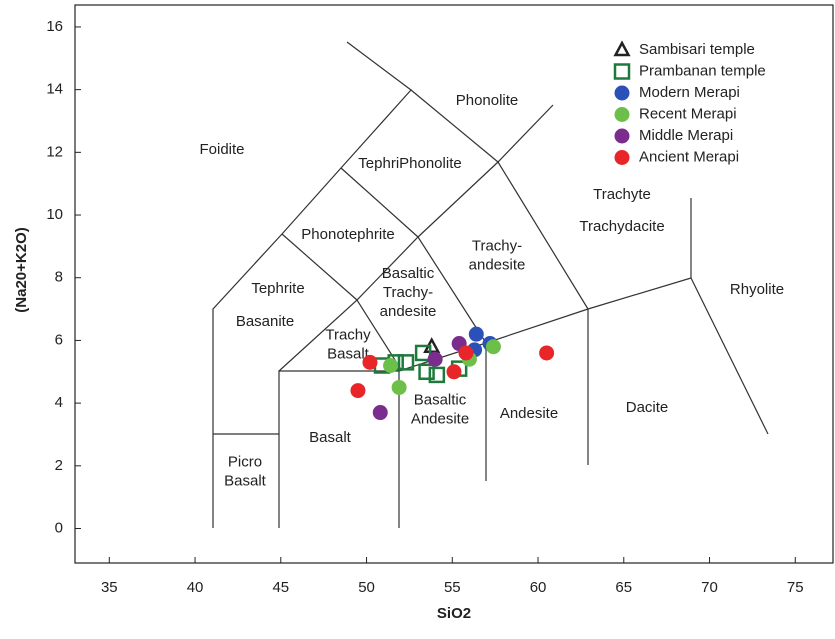 This screenshot has width=835, height=639. Describe the element at coordinates (452, 587) in the screenshot. I see `x-tick-label: 55` at that location.